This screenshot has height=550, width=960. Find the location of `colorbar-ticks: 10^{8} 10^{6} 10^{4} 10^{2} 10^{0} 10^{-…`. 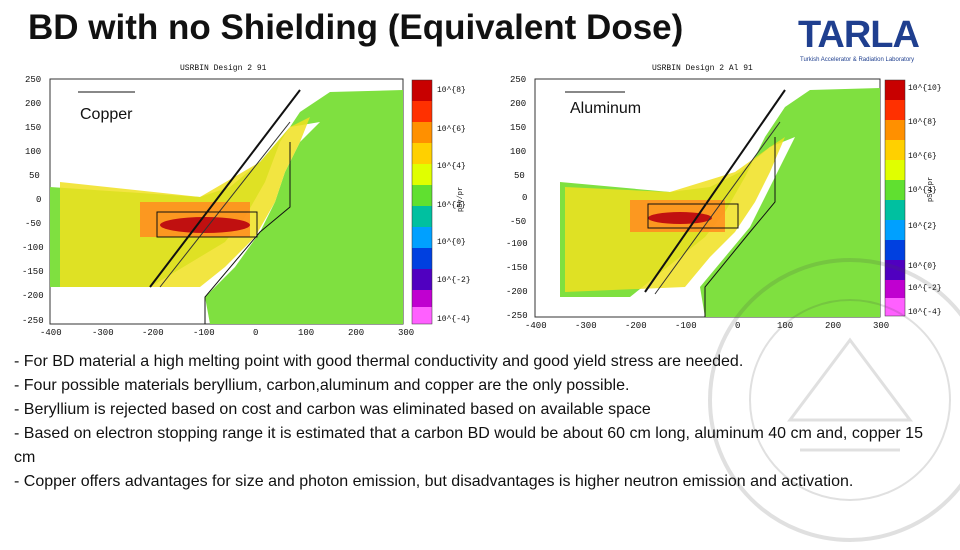

colorbar-ticks: 10^{8} 10^{6} 10^{4} 10^{2} 10^{0} 10^{-… is located at coordinates (454, 205).